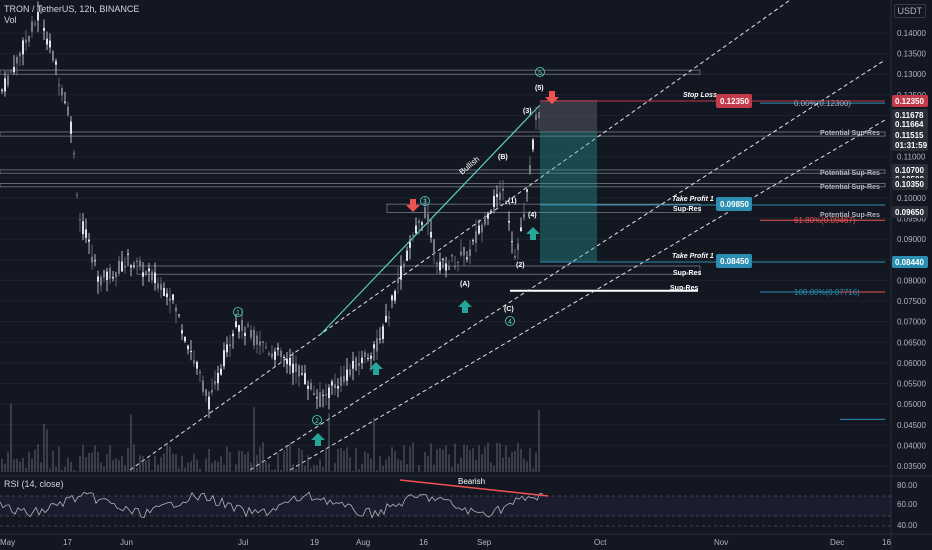 Image resolution: width=932 pixels, height=550 pixels. What do you see at coordinates (503, 157) in the screenshot?
I see `wave-label: (B)` at bounding box center [503, 157].